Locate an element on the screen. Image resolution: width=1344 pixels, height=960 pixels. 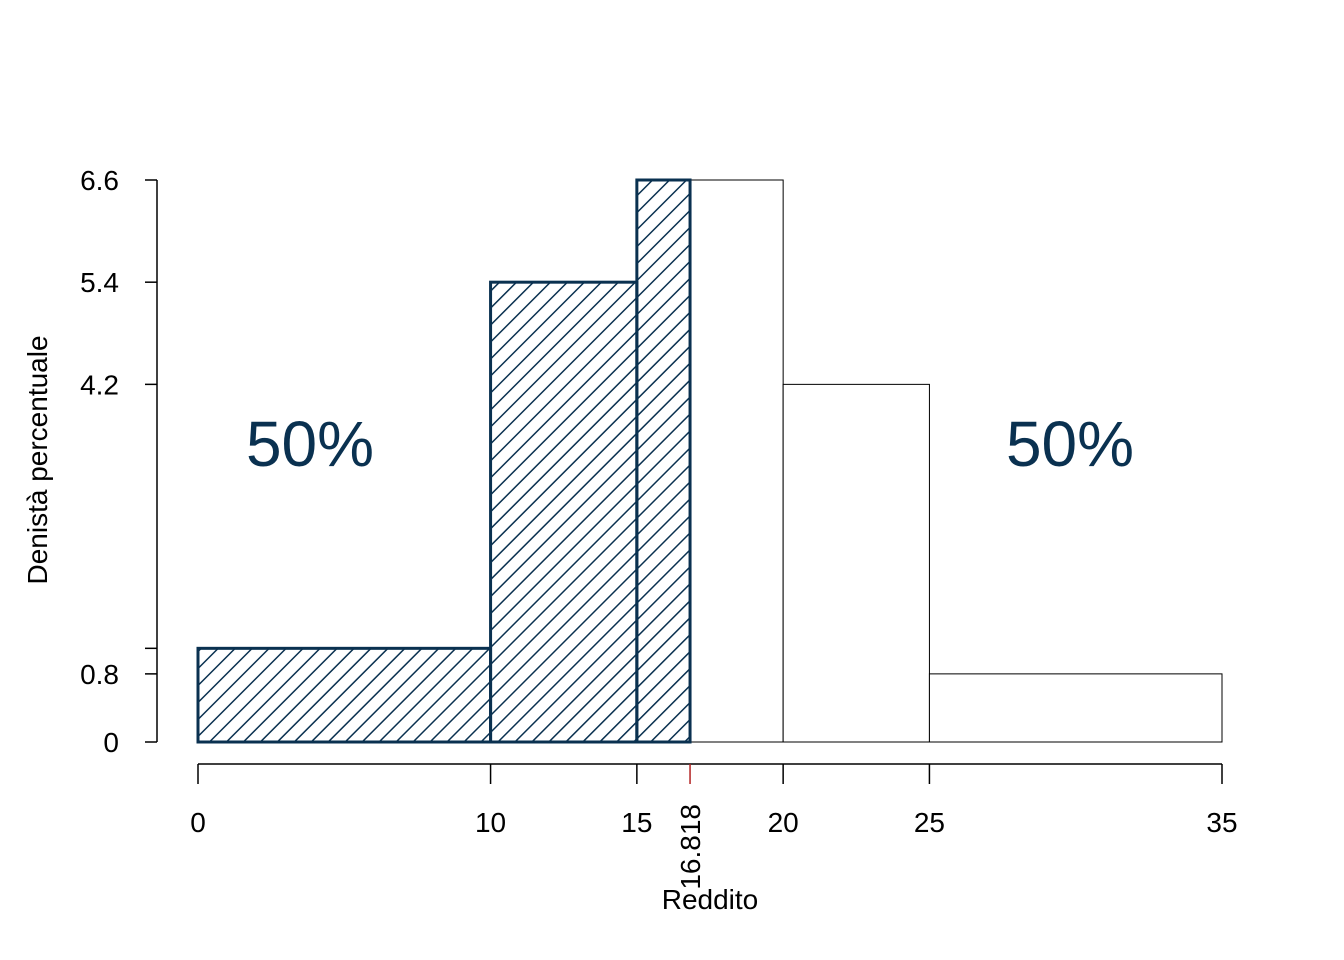
x-tick-label-1: 10 is located at coordinates (490, 822).